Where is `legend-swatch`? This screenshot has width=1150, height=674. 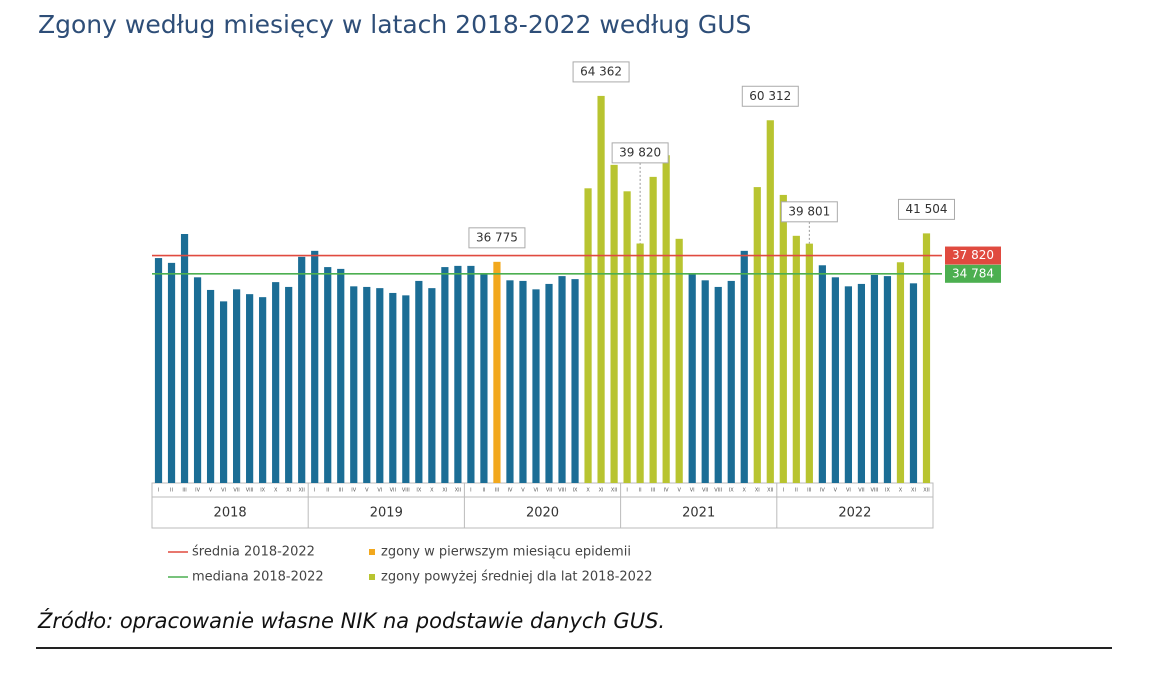 legend-swatch is located at coordinates (372, 552).